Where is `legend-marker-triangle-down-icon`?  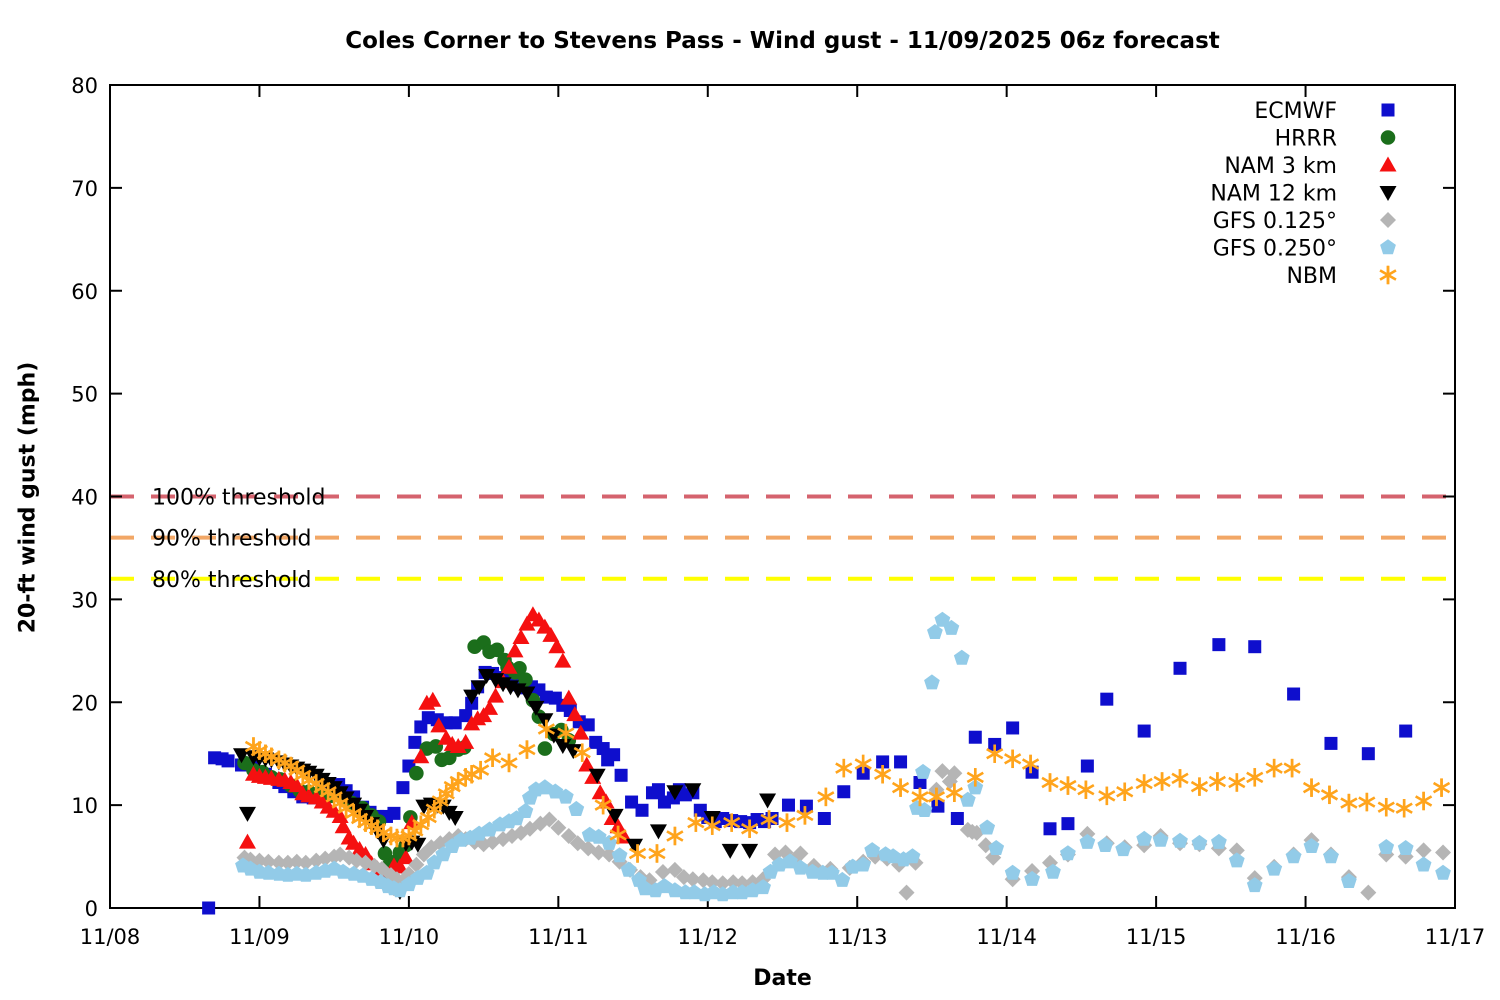 legend-marker-triangle-down-icon is located at coordinates (1388, 193).